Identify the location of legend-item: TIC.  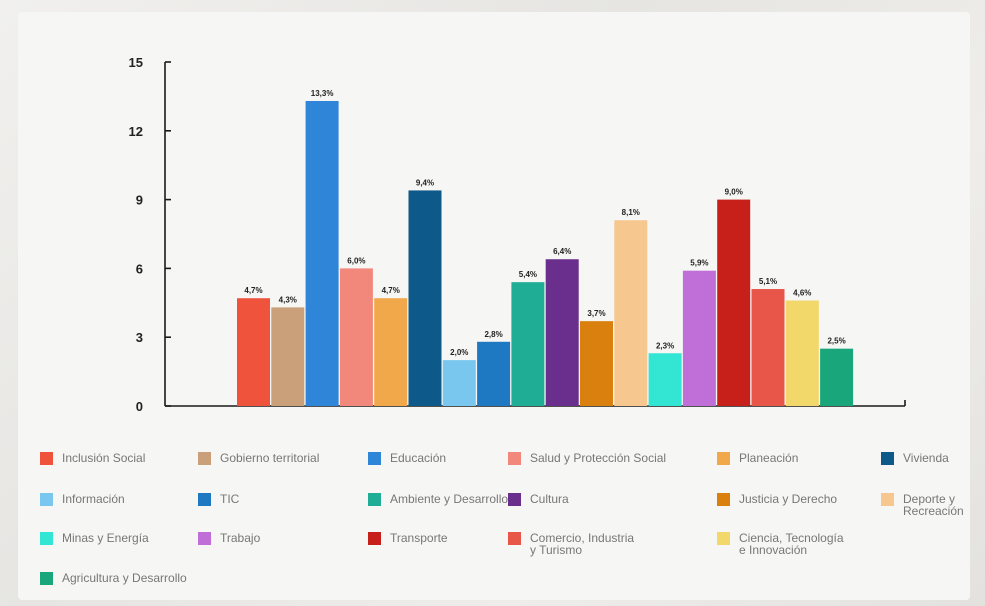
(218, 499).